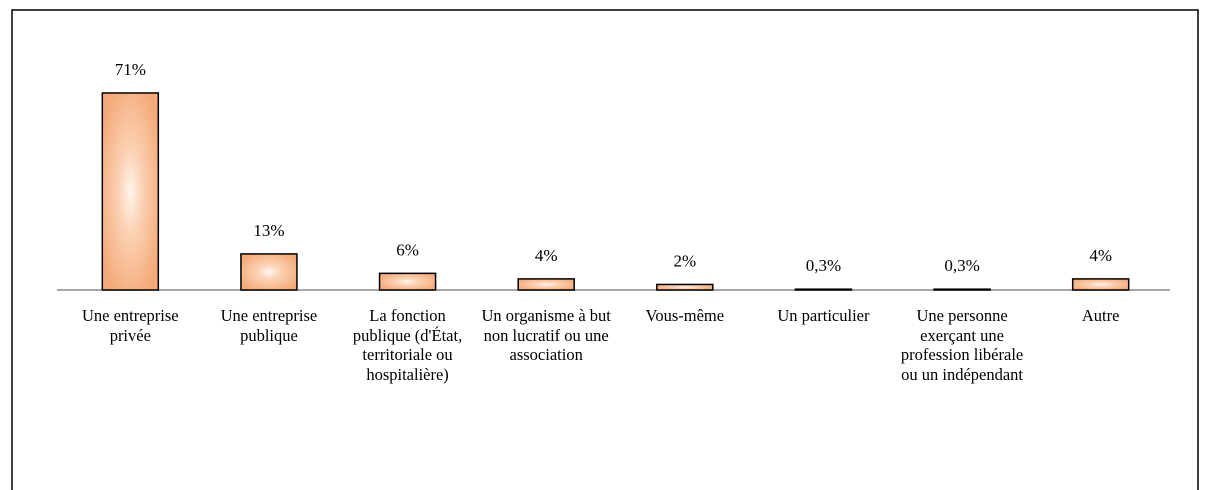  Describe the element at coordinates (823, 315) in the screenshot. I see `x-tick-label: Un particulier` at that location.